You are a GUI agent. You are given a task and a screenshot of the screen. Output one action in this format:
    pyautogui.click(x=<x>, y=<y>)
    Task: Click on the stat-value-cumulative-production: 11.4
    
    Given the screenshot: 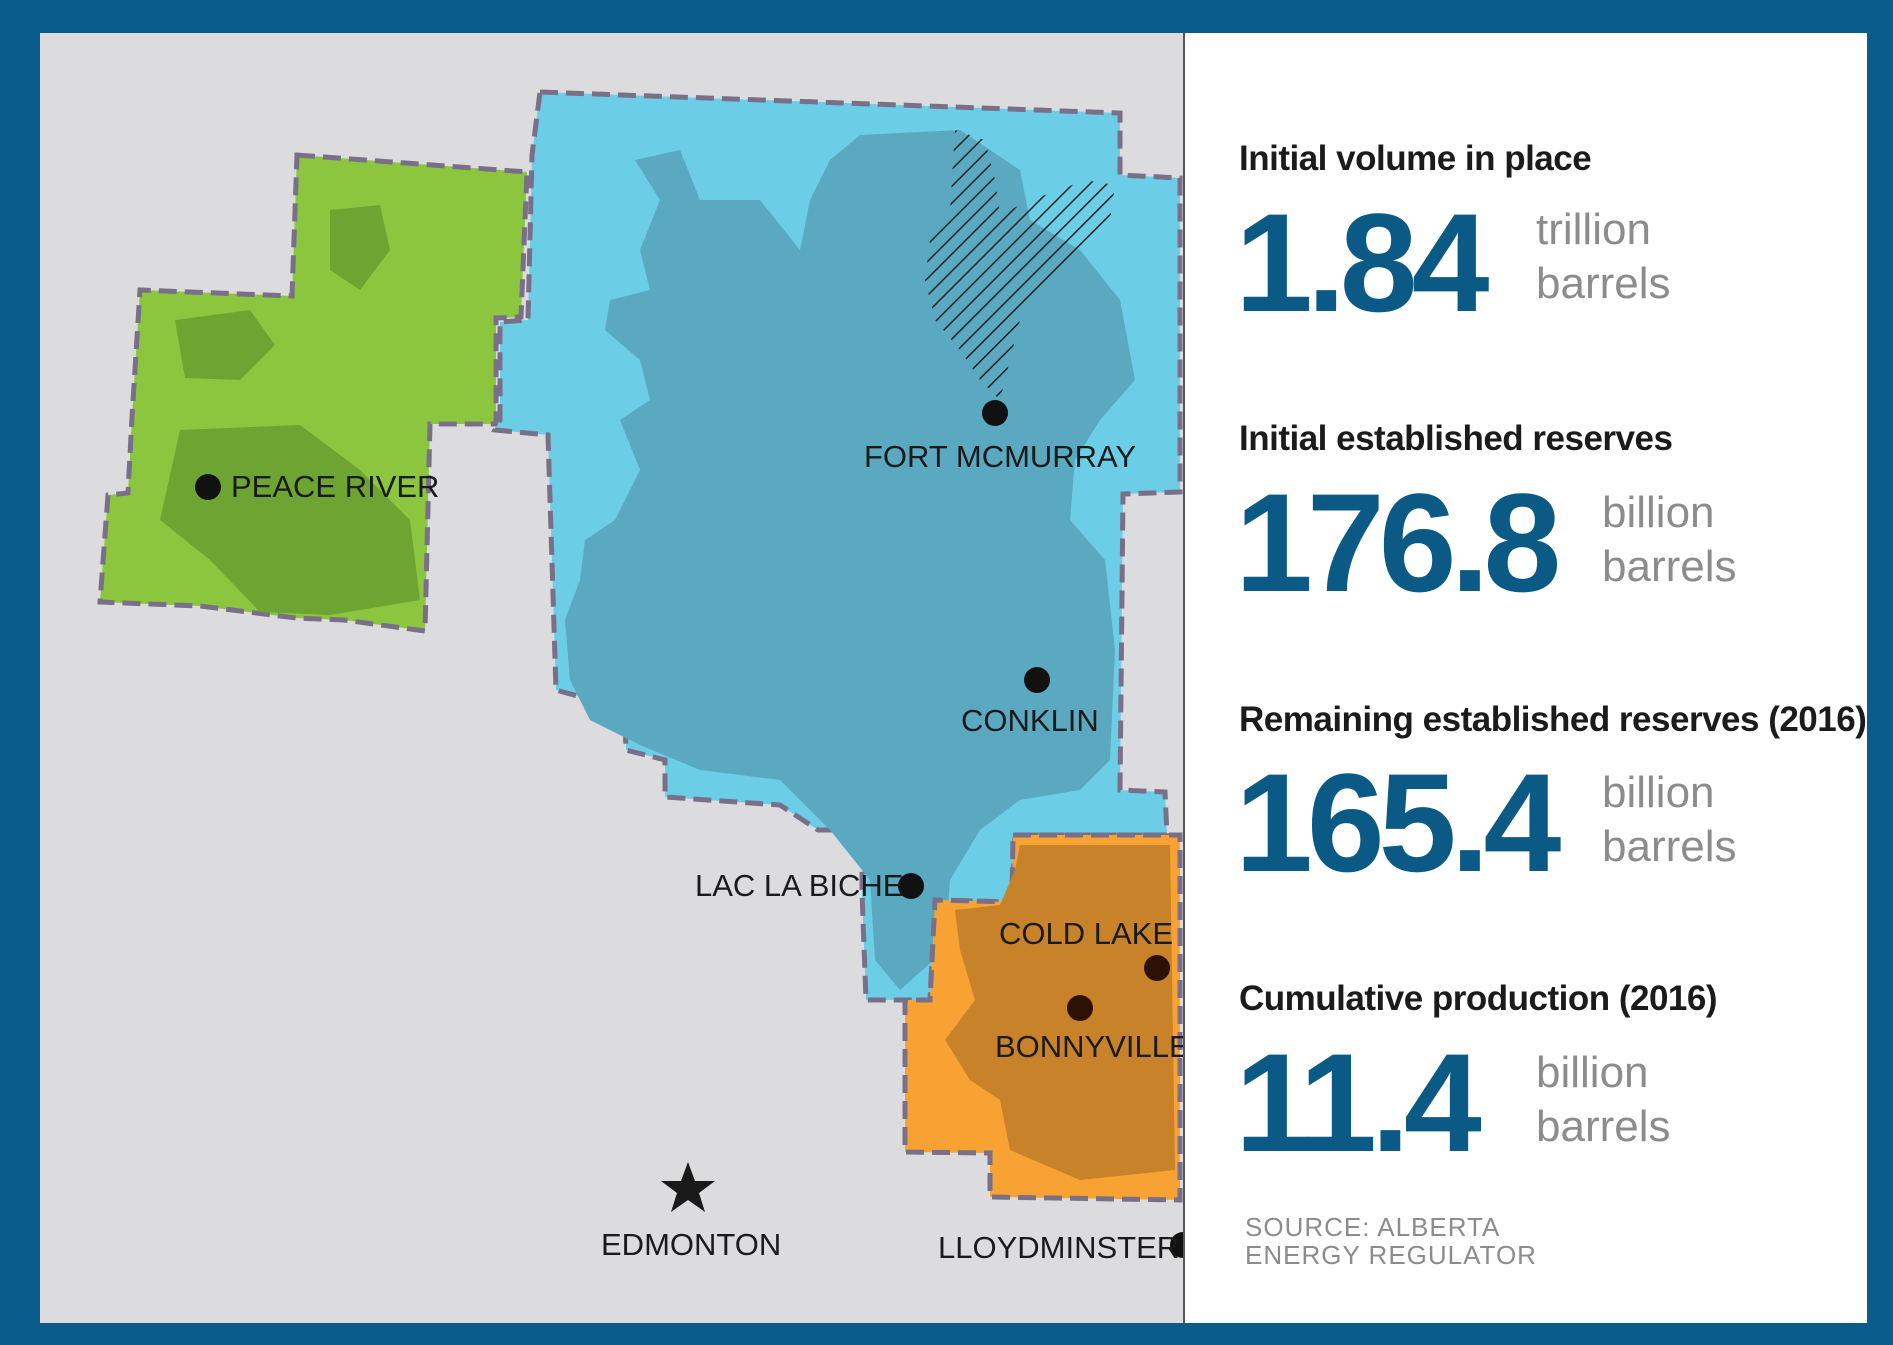 What is the action you would take?
    pyautogui.click(x=1358, y=1102)
    